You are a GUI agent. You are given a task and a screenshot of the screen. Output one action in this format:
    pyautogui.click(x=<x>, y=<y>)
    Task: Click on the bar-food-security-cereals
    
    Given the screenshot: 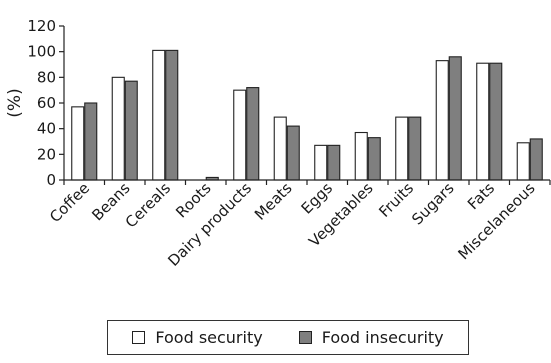 What is the action you would take?
    pyautogui.click(x=159, y=115)
    